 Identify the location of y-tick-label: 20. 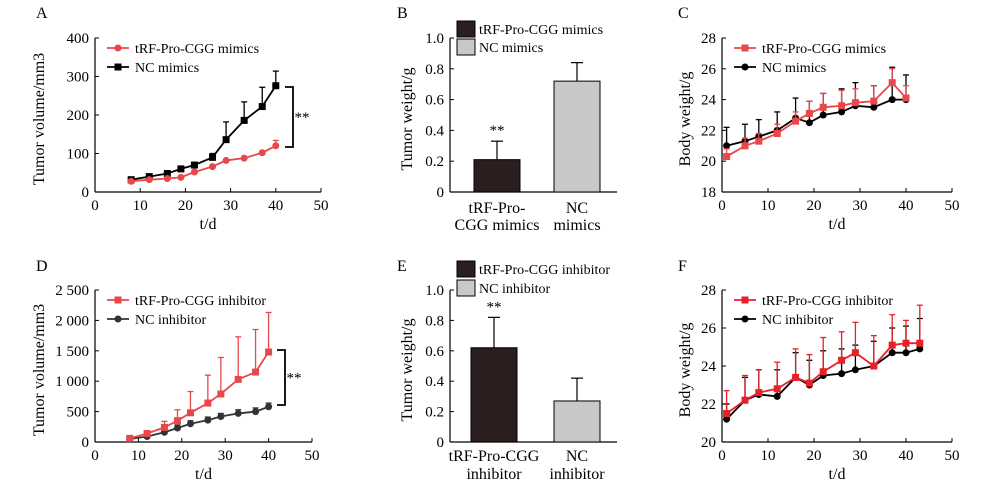
(708, 443).